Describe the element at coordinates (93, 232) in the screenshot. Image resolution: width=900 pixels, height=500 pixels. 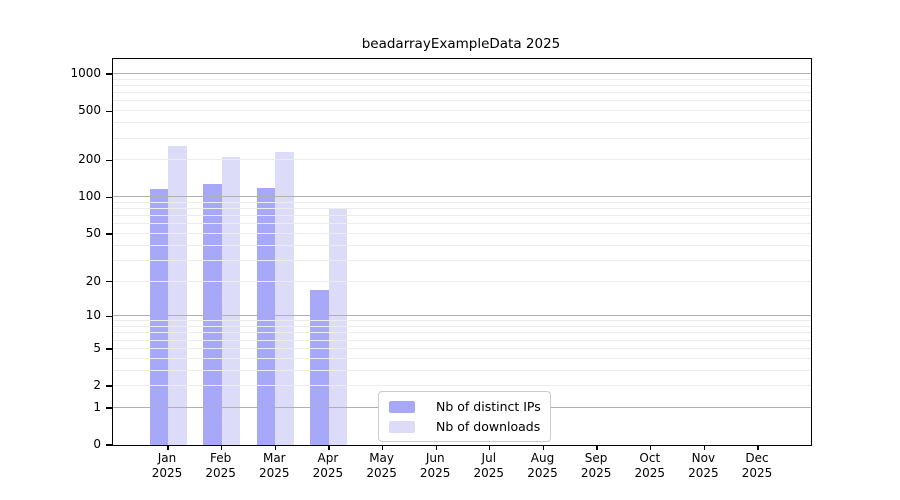
I see `y-tick-label: 50` at that location.